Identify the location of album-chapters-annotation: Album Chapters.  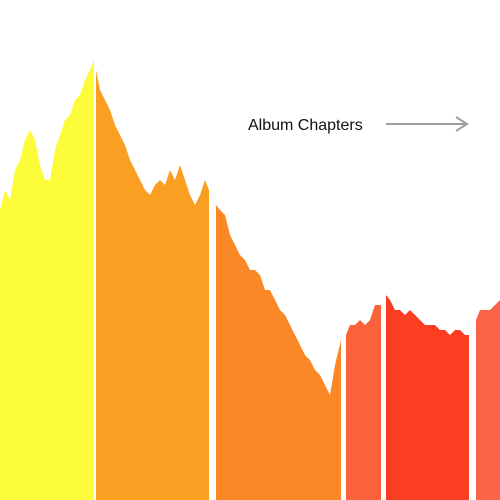
(358, 125).